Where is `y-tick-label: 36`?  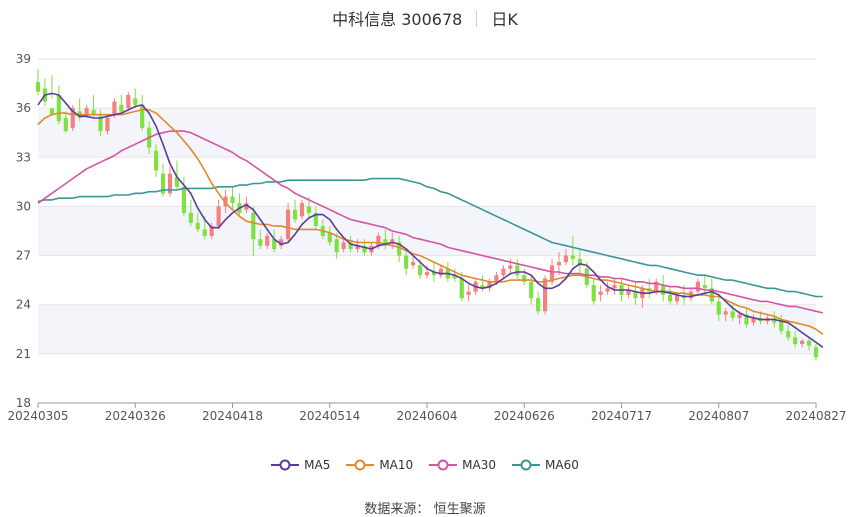 y-tick-label: 36 is located at coordinates (23, 108).